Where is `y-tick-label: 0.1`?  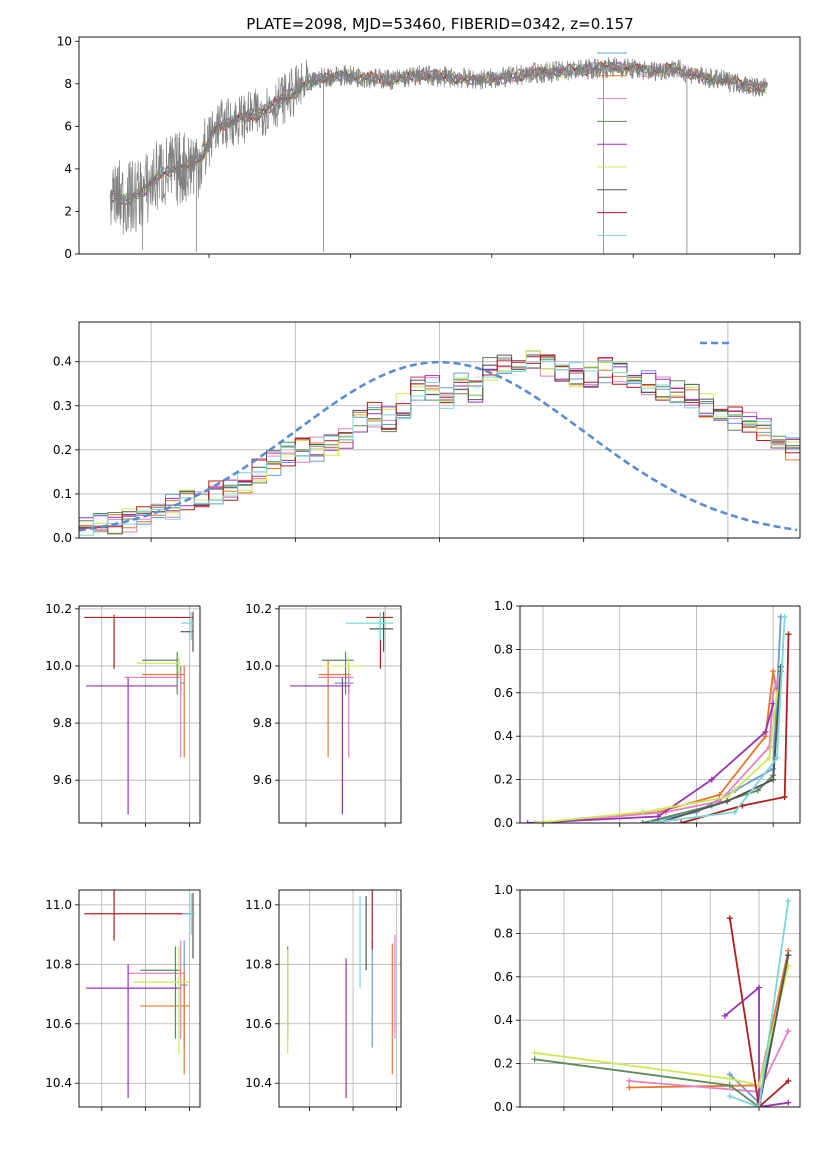
y-tick-label: 0.1 is located at coordinates (62, 494).